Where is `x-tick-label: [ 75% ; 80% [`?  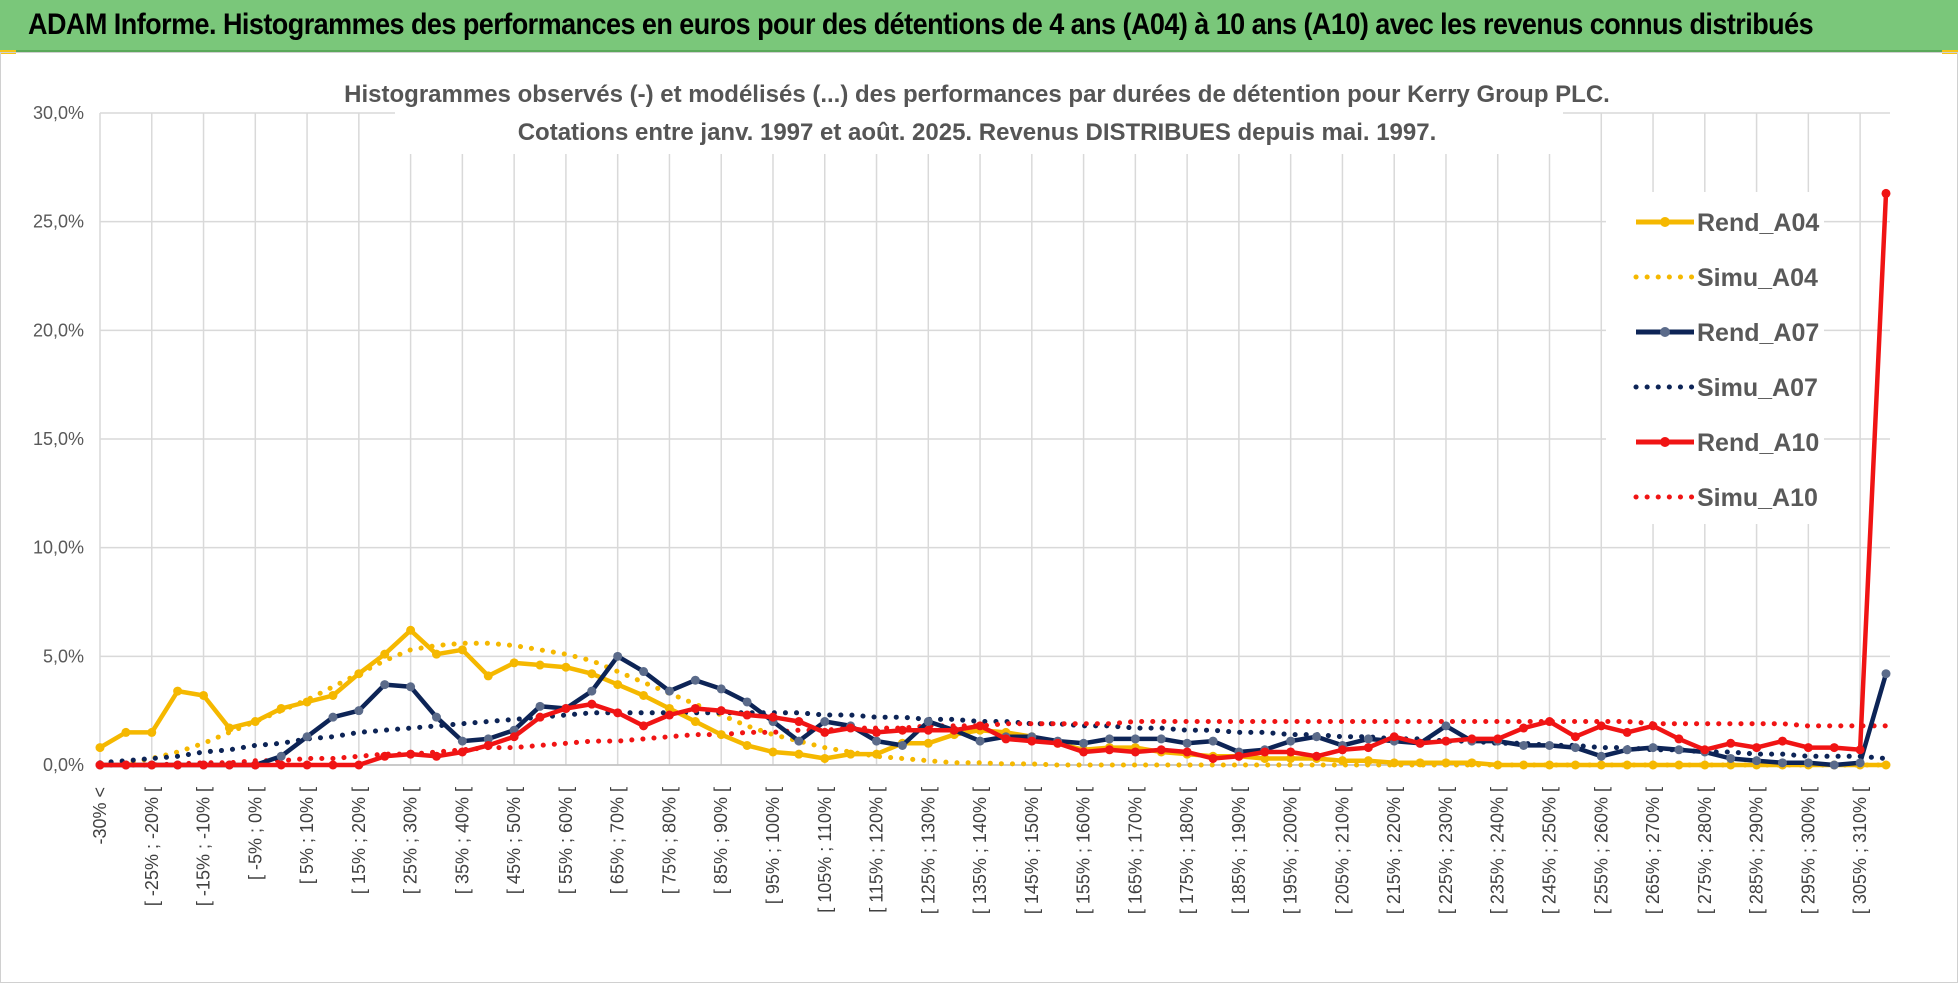
x-tick-label: [ 75% ; 80% [ is located at coordinates (669, 840).